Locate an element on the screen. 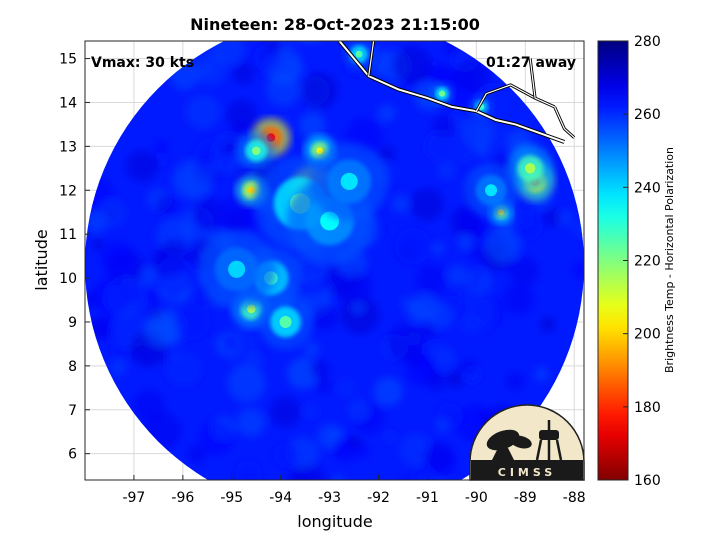 Image resolution: width=720 pixels, height=540 pixels. x-tick-label: -92 is located at coordinates (378, 498).